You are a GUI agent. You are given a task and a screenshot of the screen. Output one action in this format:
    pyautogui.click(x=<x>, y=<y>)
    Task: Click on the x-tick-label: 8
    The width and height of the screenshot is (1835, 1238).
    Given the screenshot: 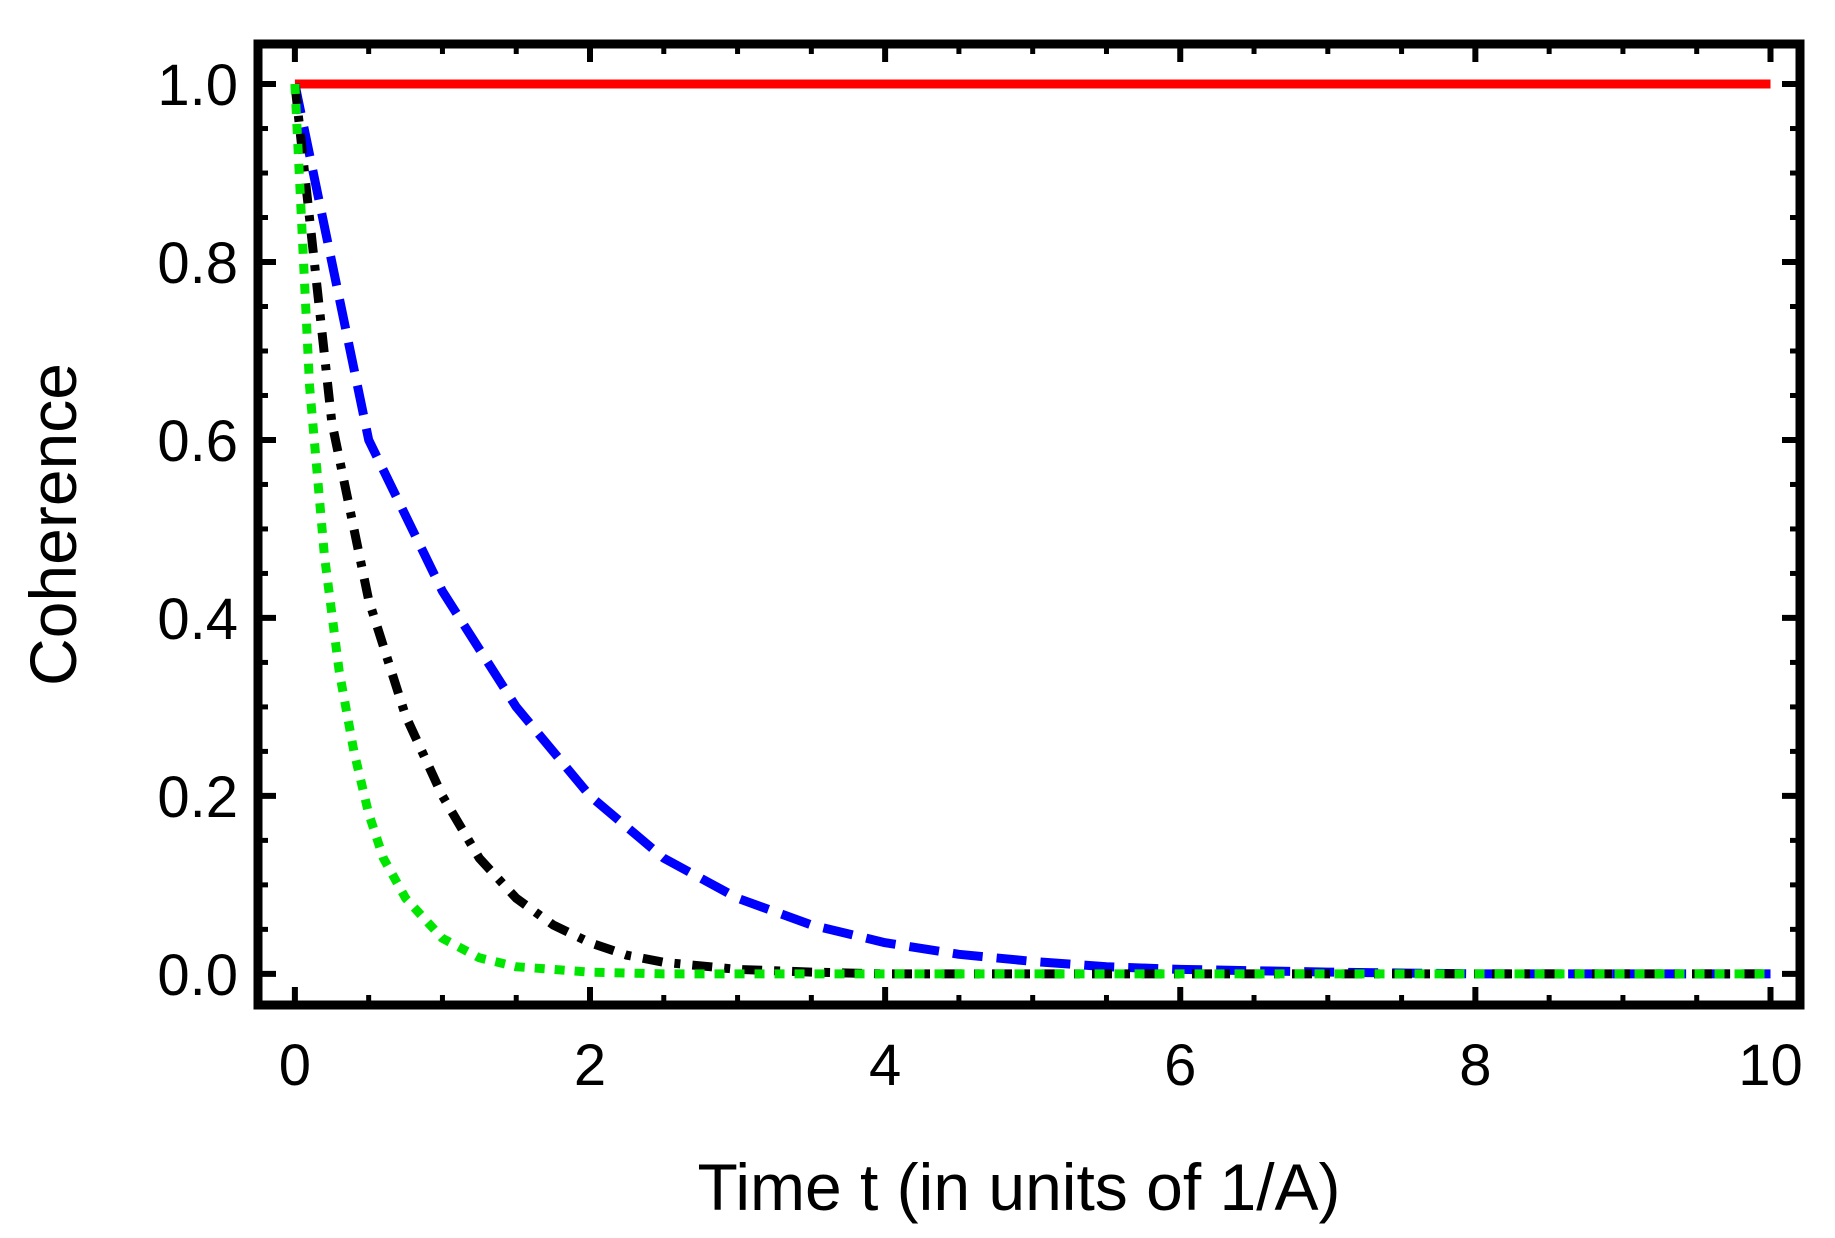 What is the action you would take?
    pyautogui.click(x=1475, y=1065)
    